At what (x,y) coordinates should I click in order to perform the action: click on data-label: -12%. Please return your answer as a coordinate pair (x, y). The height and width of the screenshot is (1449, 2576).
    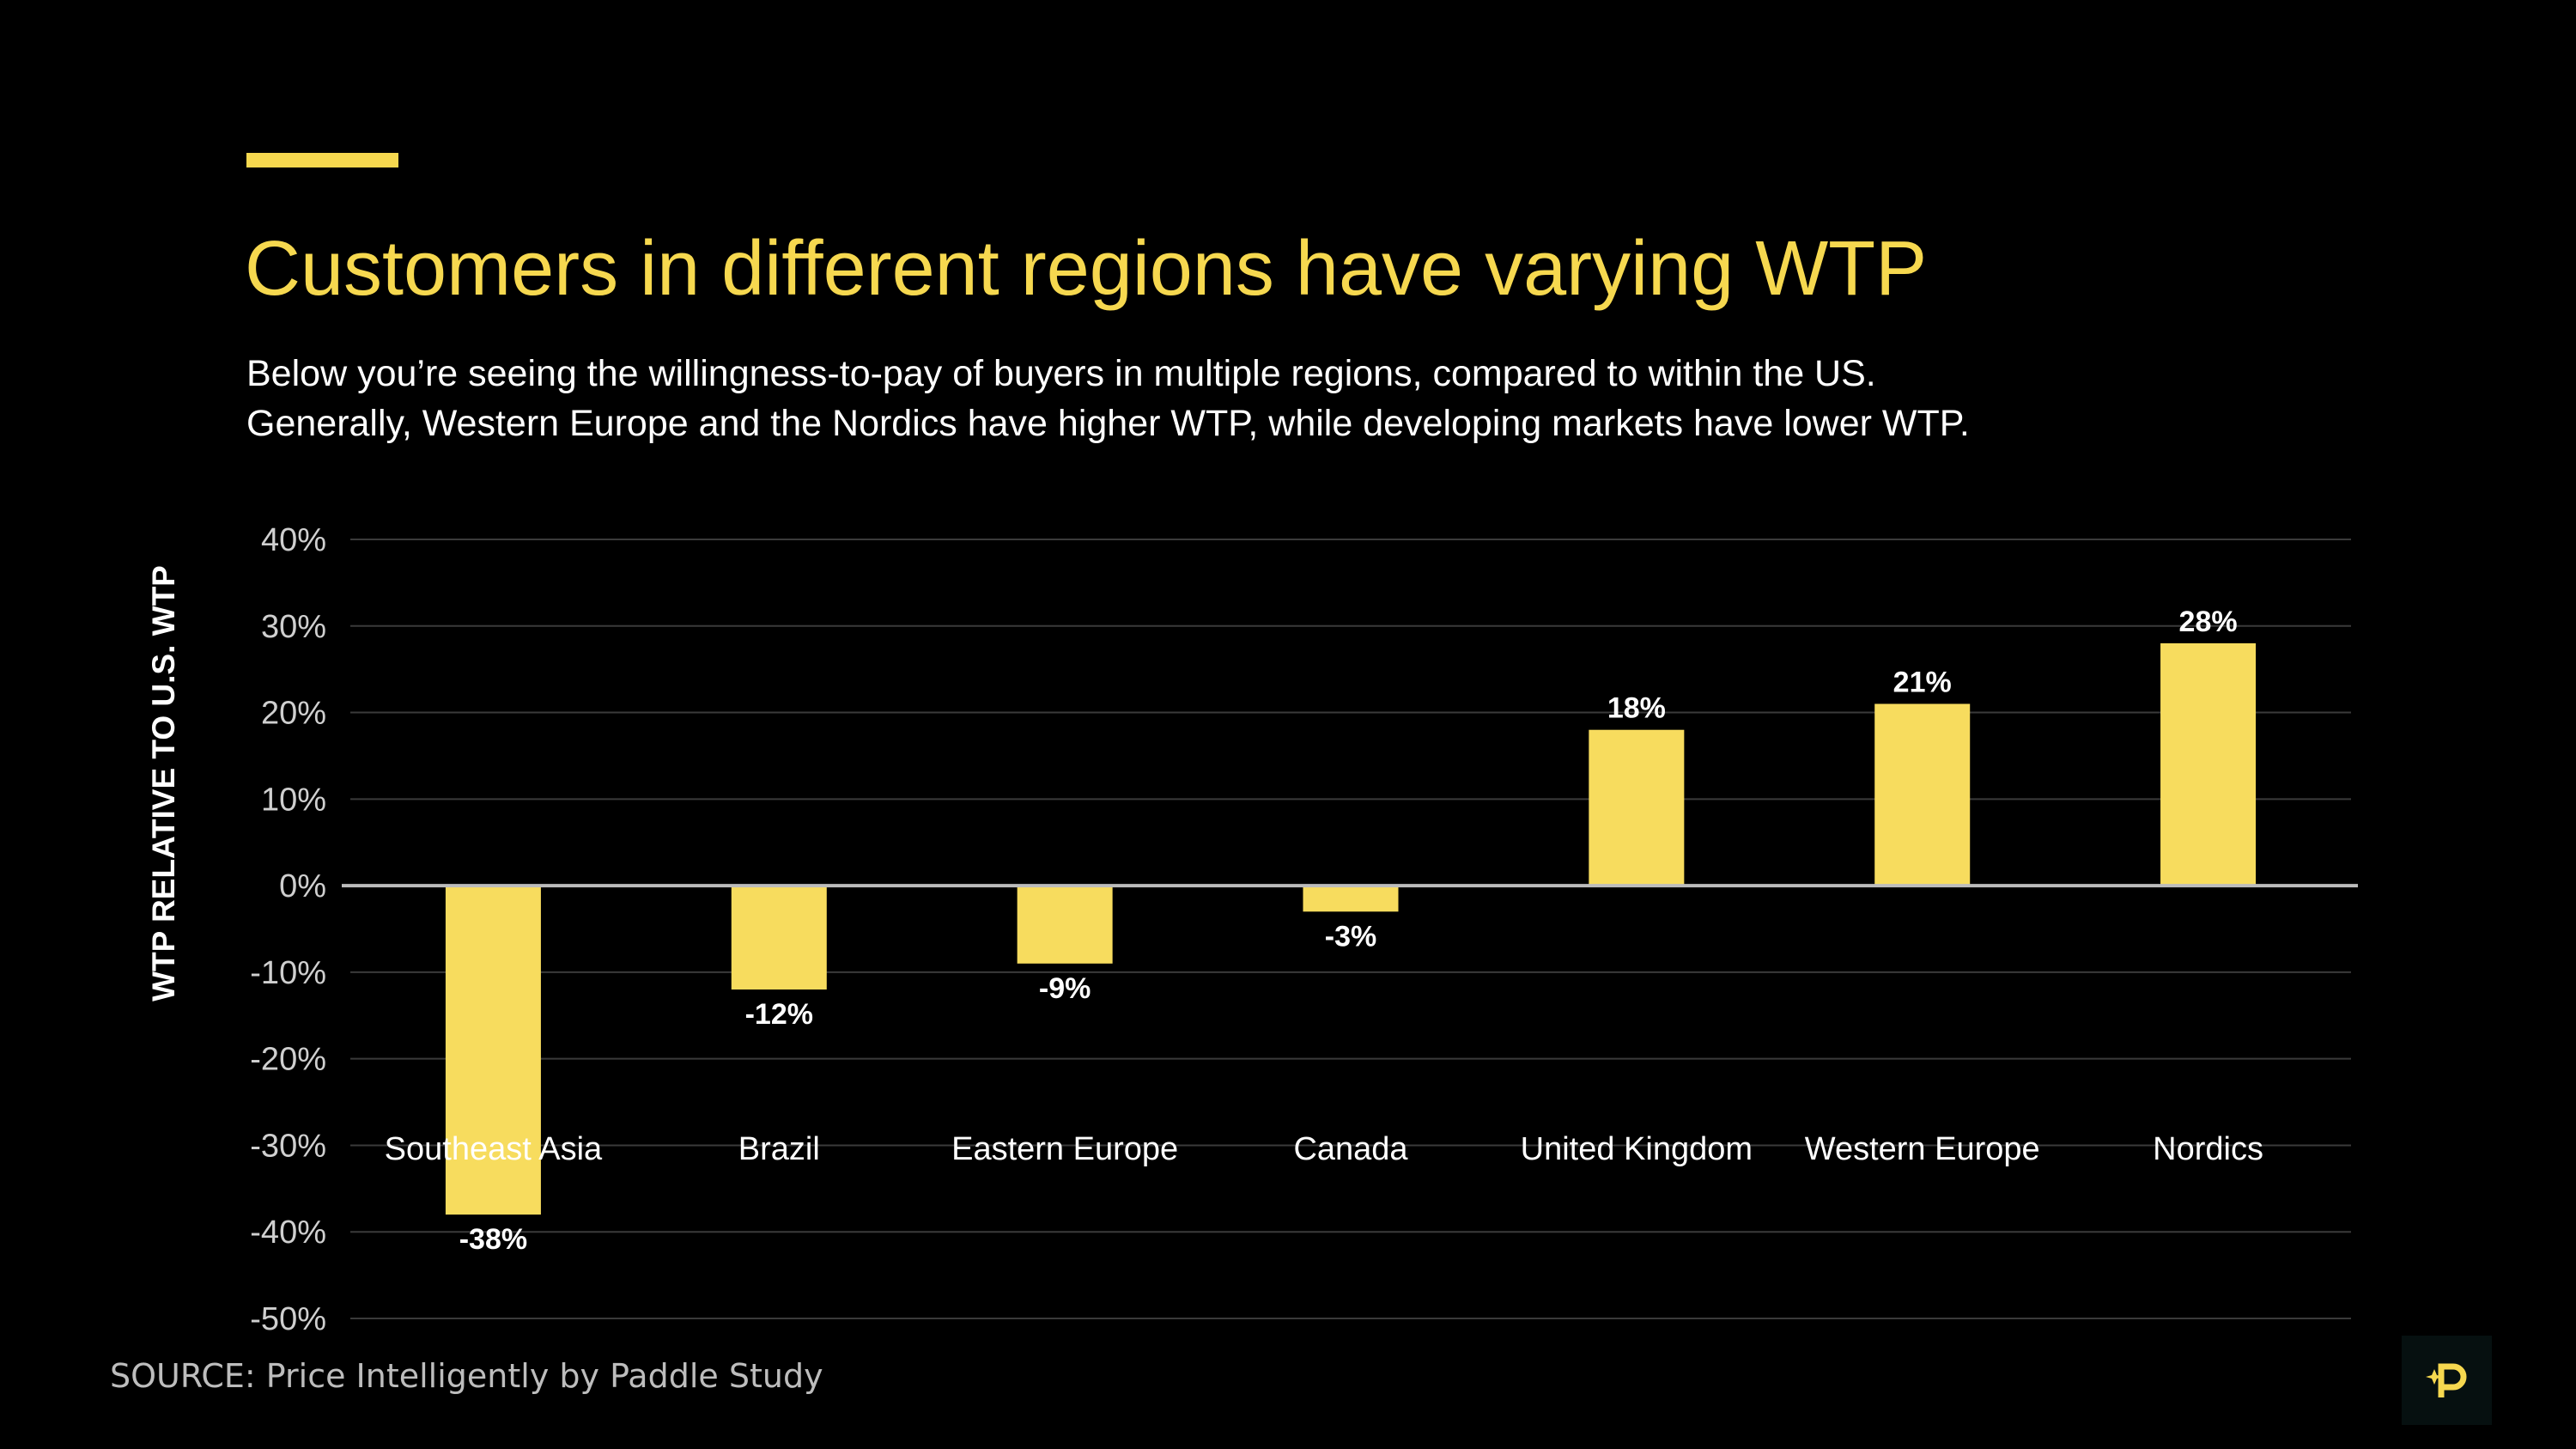
    Looking at the image, I should click on (779, 1015).